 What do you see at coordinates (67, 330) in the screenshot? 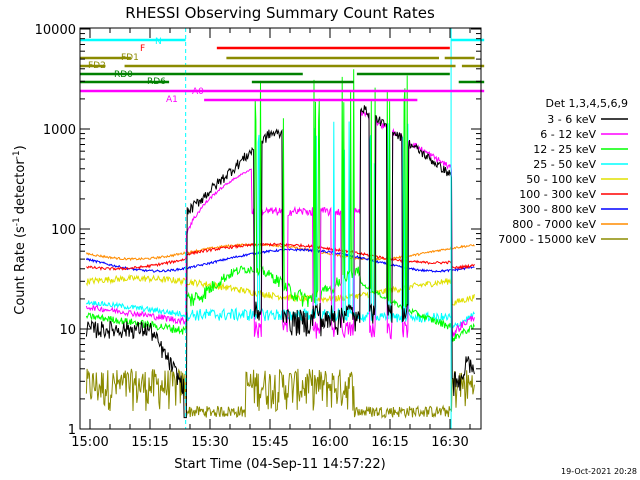
I see `y-tick-label: 10` at bounding box center [67, 330].